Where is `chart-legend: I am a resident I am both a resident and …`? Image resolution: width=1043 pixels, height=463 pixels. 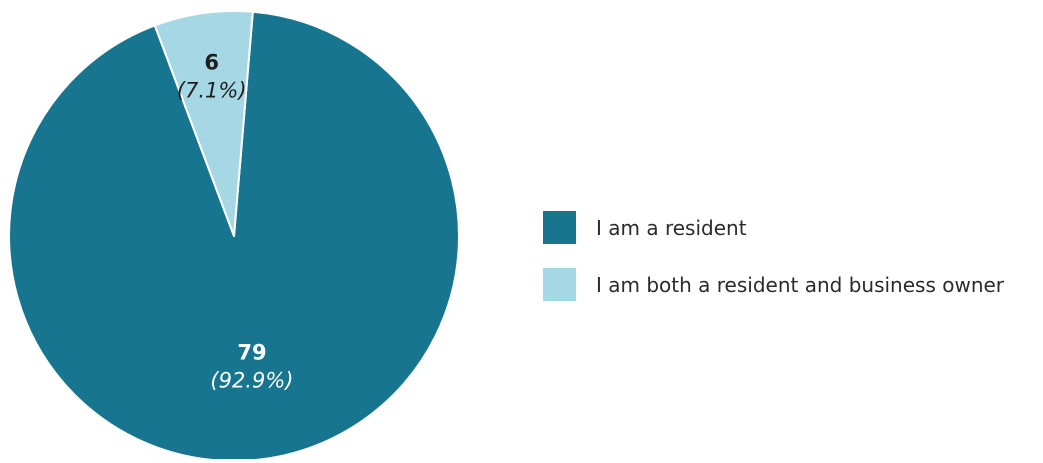
chart-legend: I am a resident I am both a resident and … is located at coordinates (773, 268).